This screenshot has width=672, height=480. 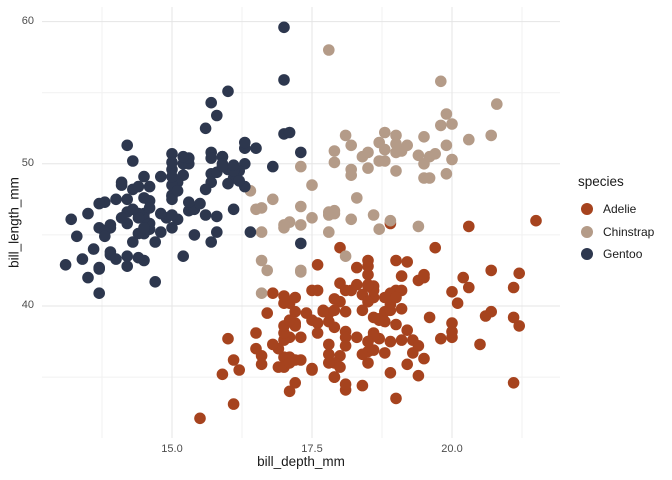 I want to click on y-tick-40: 40, so click(x=27, y=305).